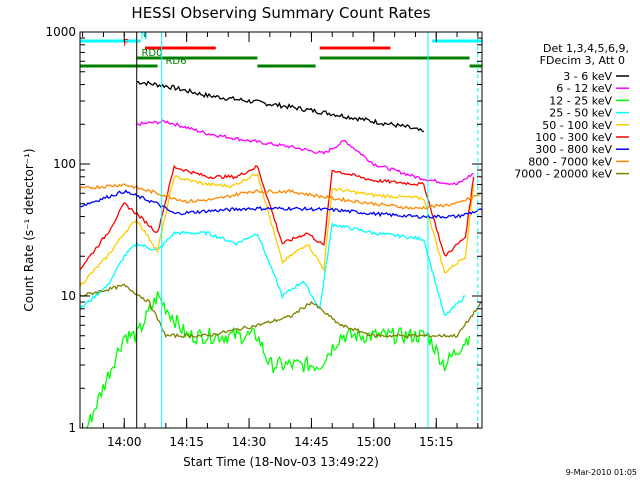  I want to click on x-tick-label: 15:00, so click(374, 442).